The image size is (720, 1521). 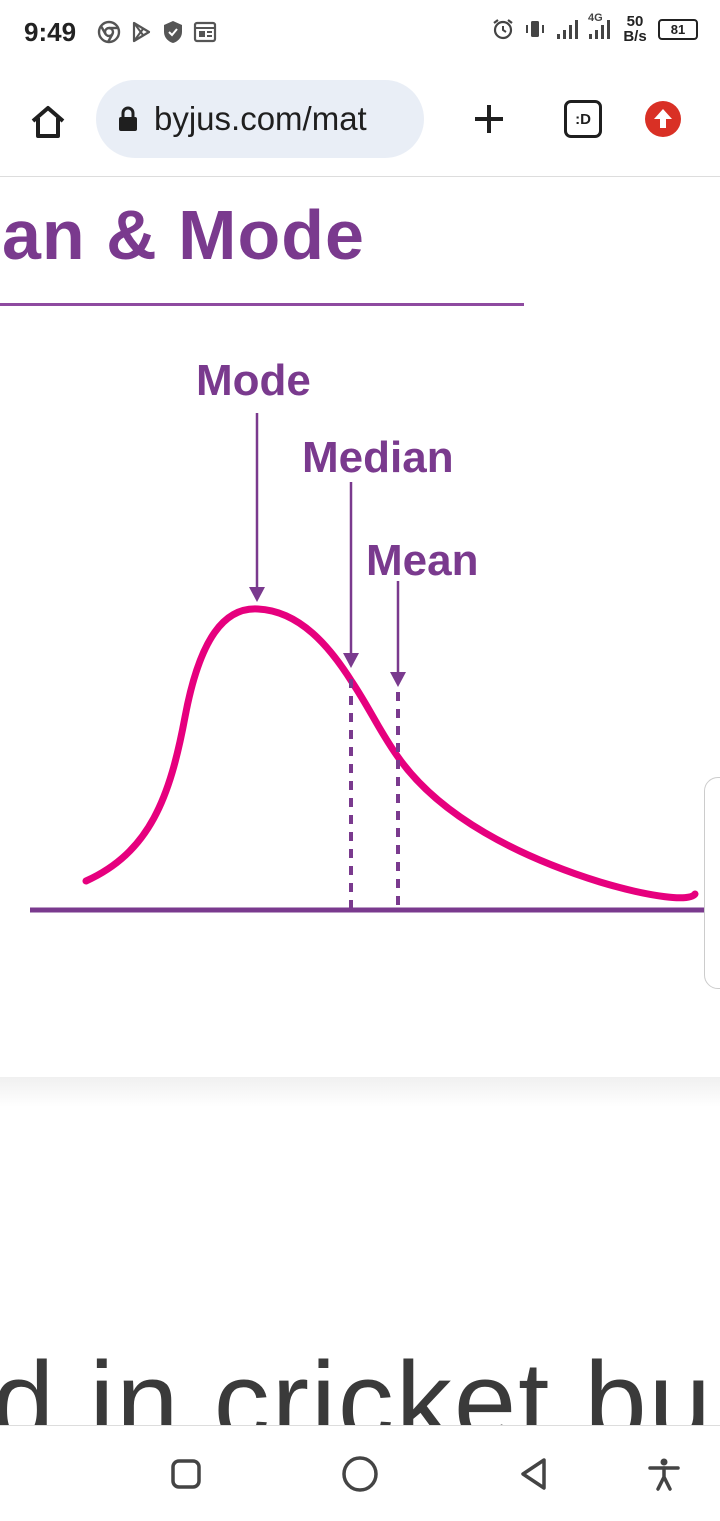 I want to click on battery-level: 81, so click(x=678, y=29).